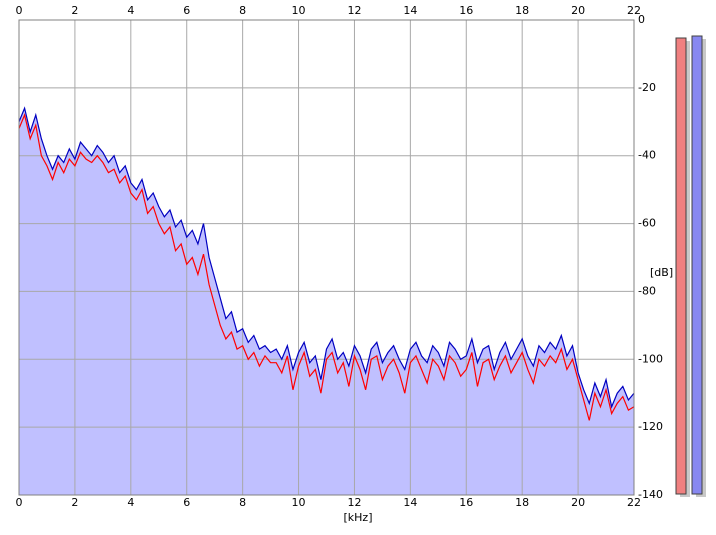 The height and width of the screenshot is (535, 716). What do you see at coordinates (19, 10) in the screenshot?
I see `x-tick-label-top: 0` at bounding box center [19, 10].